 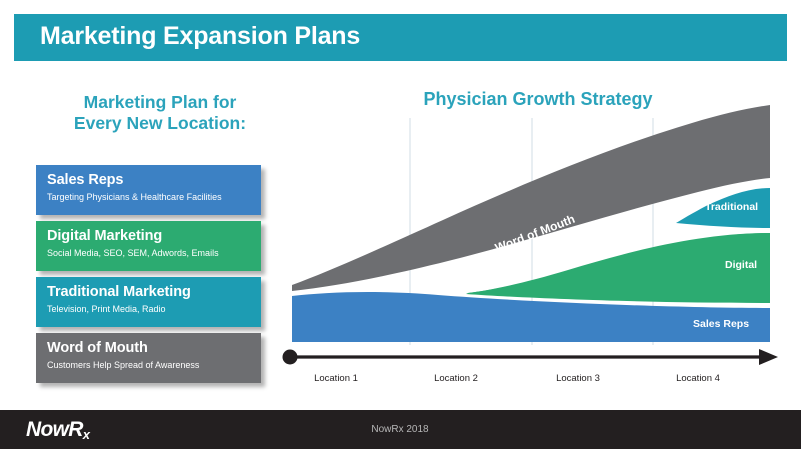 What do you see at coordinates (160, 102) in the screenshot?
I see `marketing-plan-heading-line1: Marketing Plan for` at bounding box center [160, 102].